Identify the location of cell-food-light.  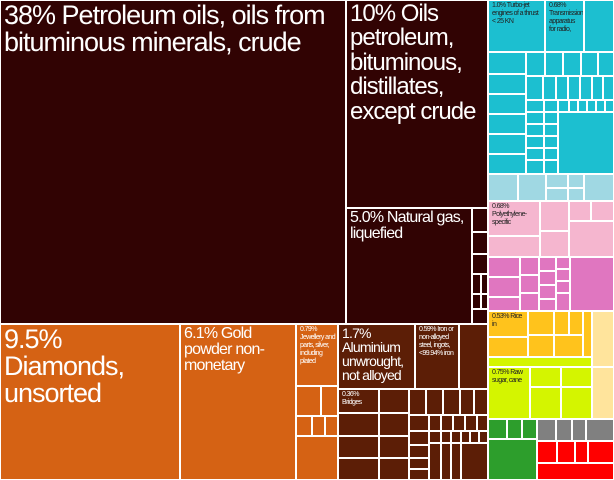
(603, 393).